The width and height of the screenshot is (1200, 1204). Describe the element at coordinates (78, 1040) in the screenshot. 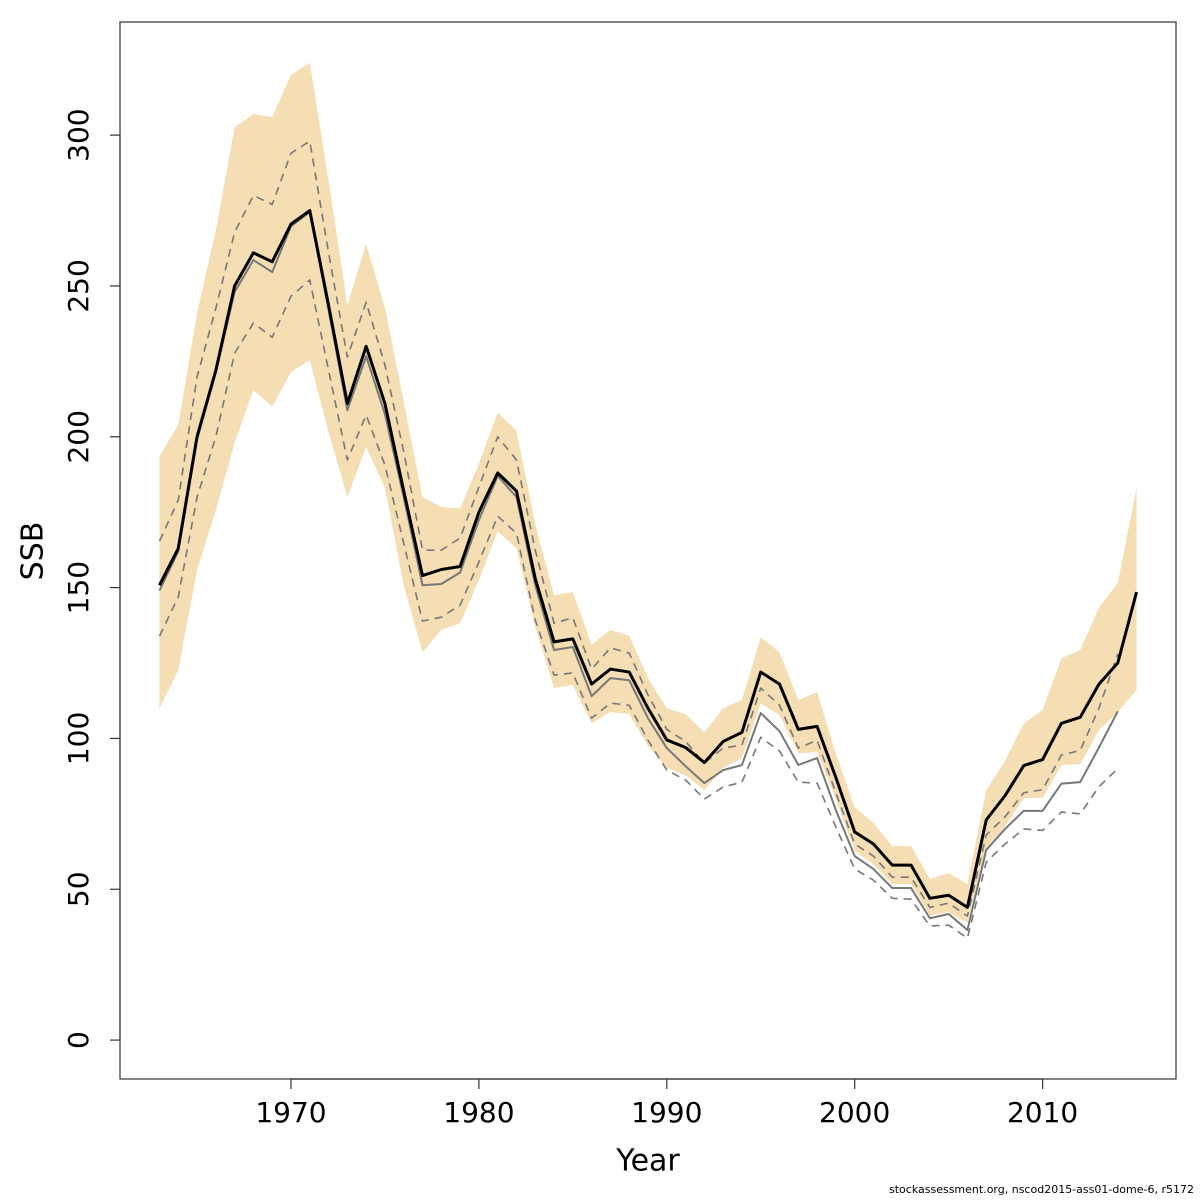

I see `y-tick-label: 0` at that location.